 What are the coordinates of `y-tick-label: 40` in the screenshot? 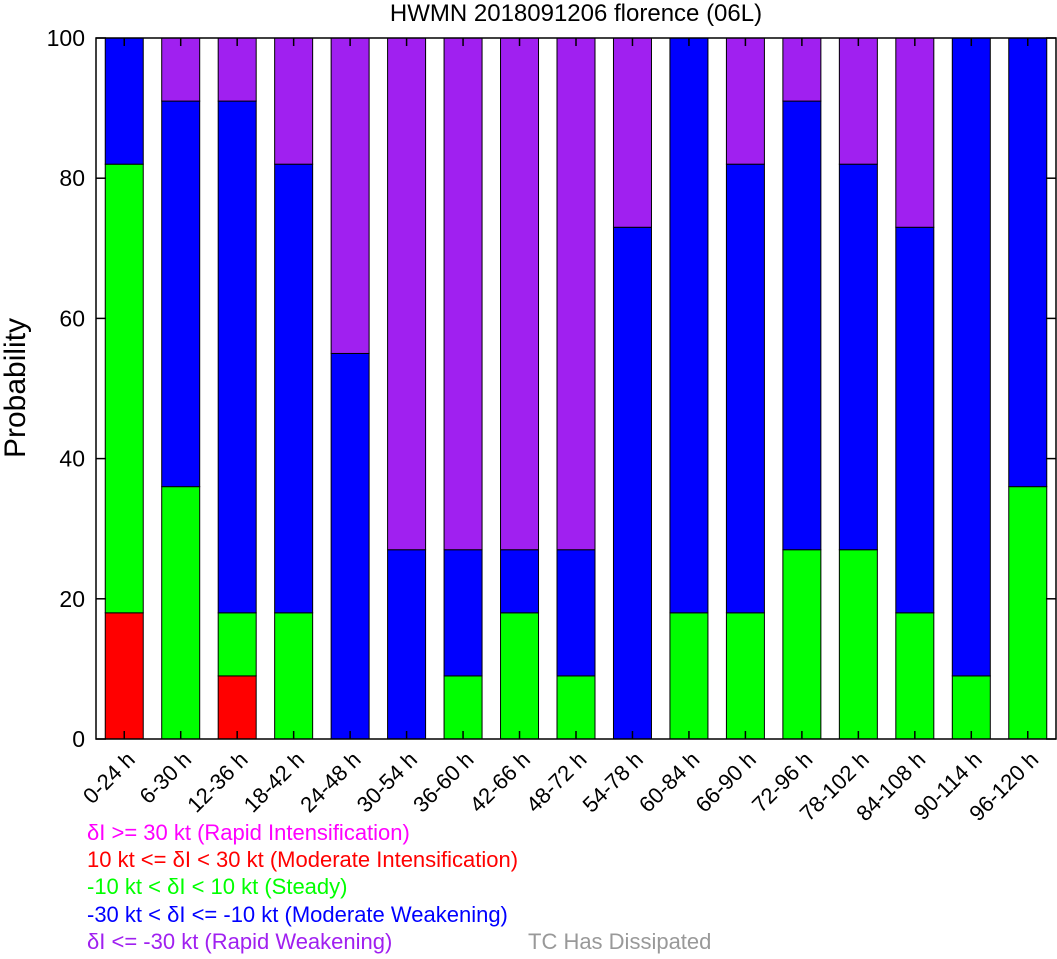 It's located at (72, 459).